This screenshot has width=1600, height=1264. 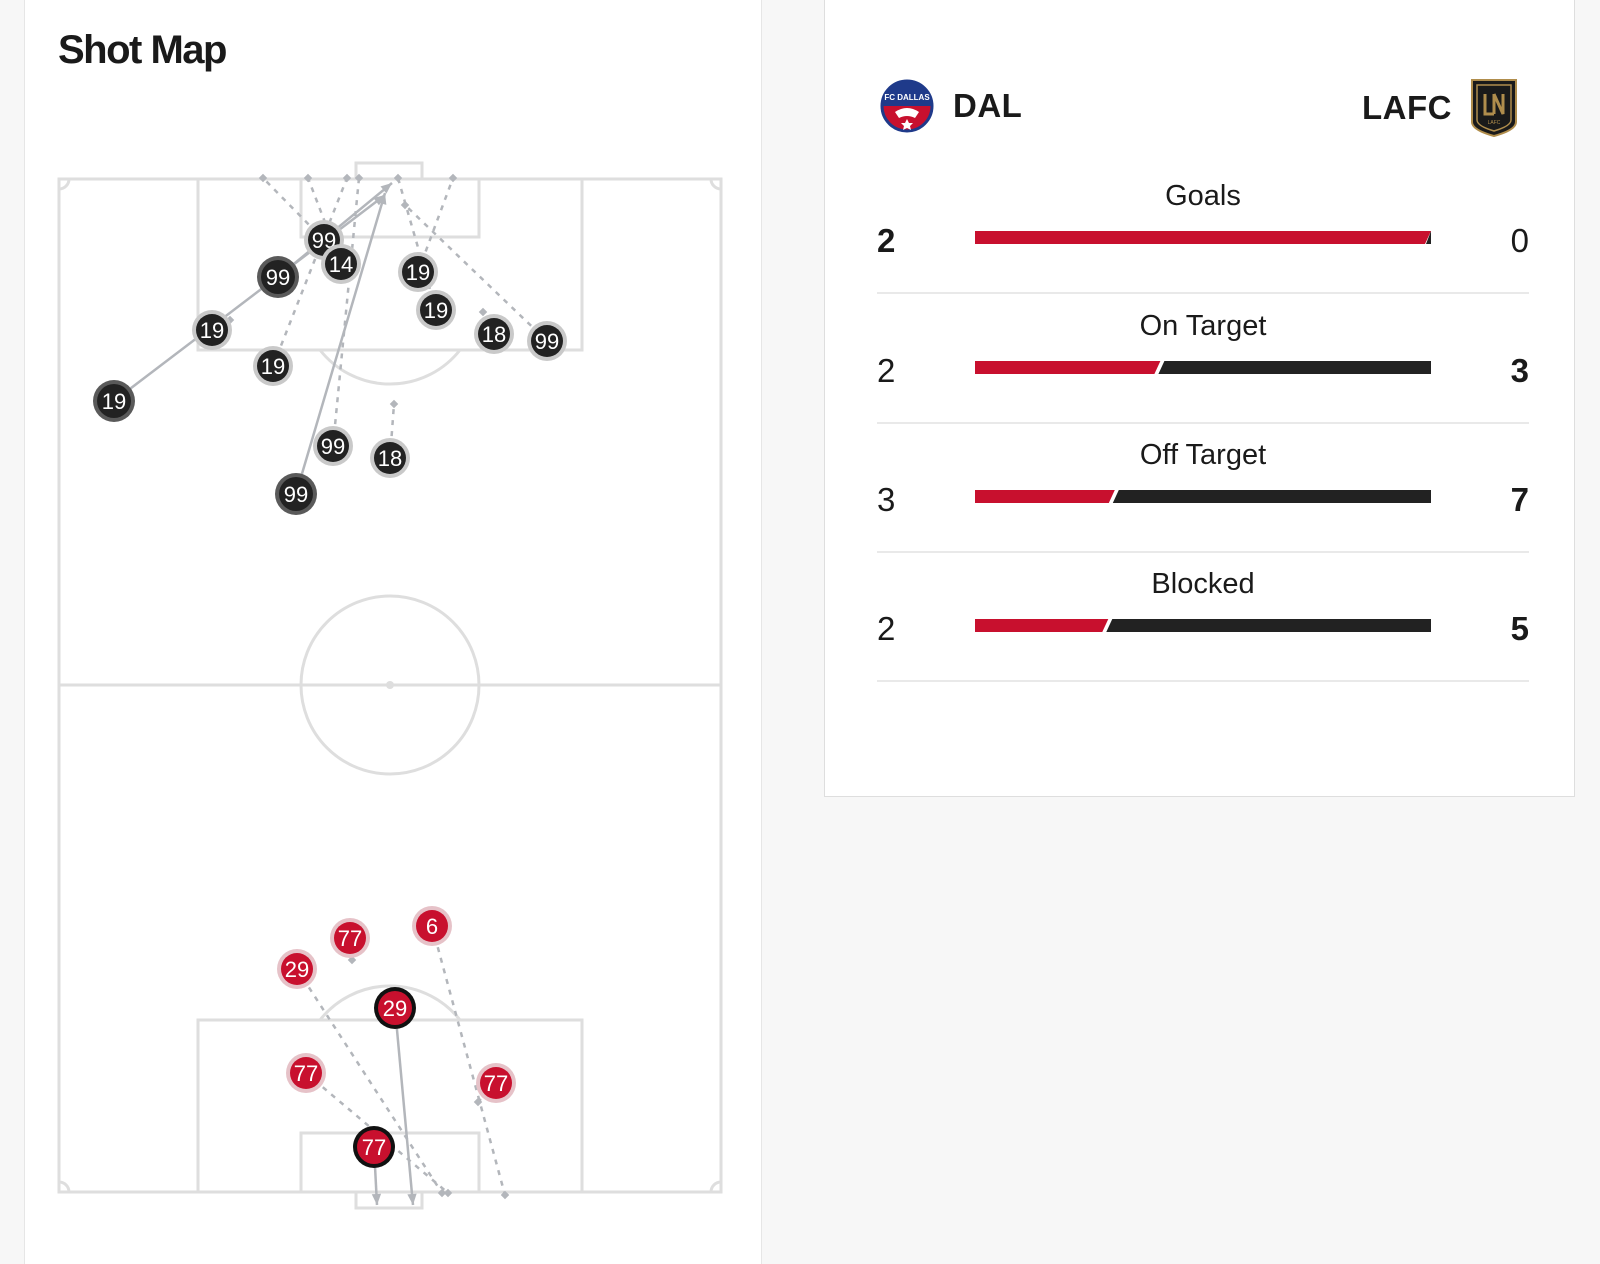 I want to click on stat-away-value: 7, so click(x=1519, y=499).